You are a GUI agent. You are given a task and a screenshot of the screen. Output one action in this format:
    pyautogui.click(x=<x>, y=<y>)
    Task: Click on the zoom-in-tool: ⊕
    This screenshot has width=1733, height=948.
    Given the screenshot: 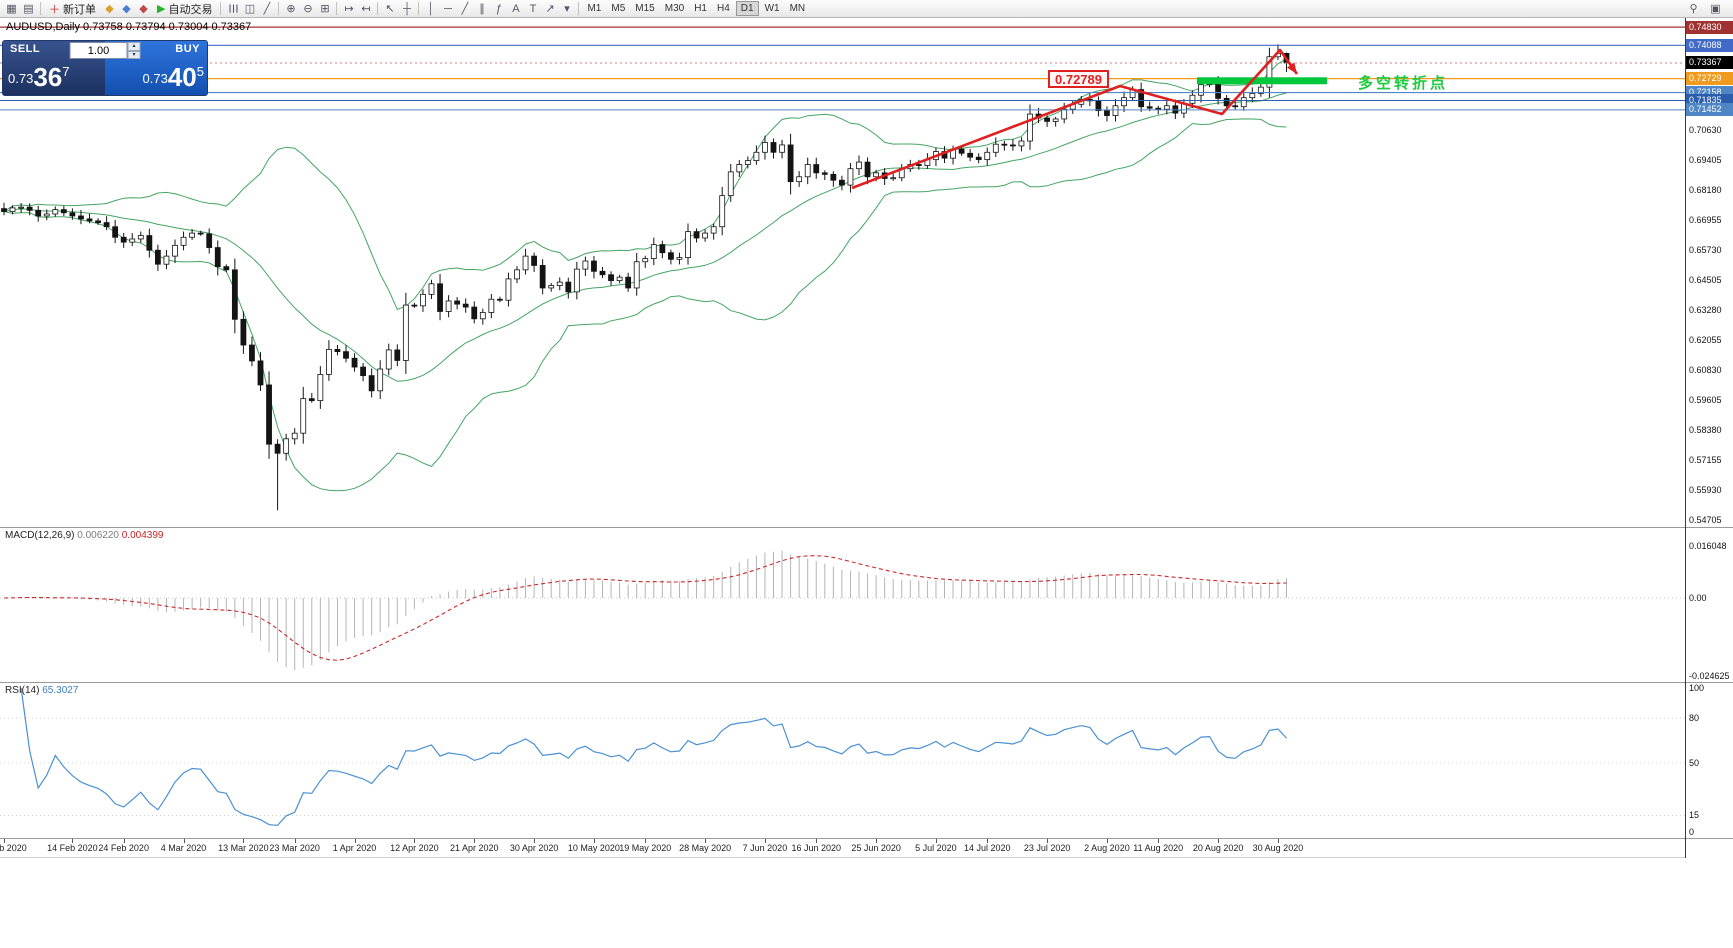 What is the action you would take?
    pyautogui.click(x=290, y=8)
    